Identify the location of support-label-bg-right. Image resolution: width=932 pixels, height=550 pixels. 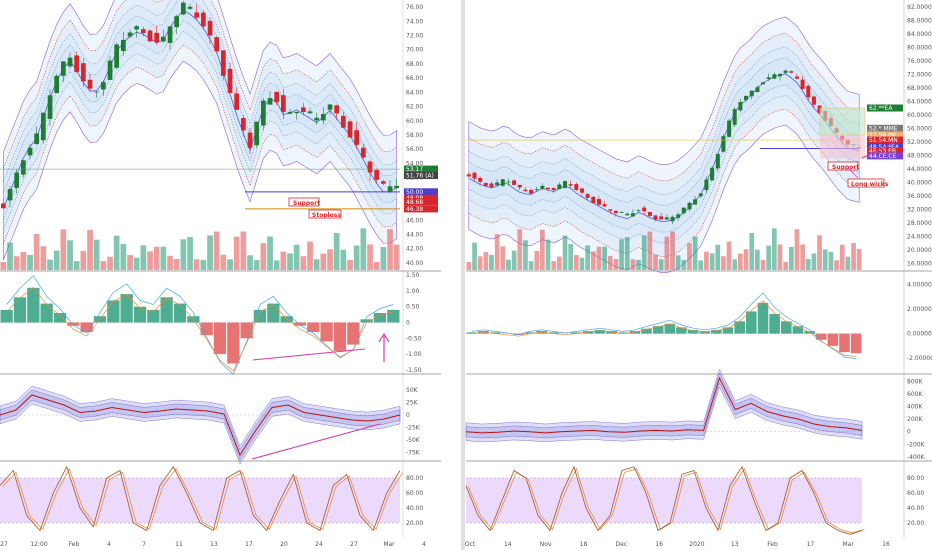
(843, 166).